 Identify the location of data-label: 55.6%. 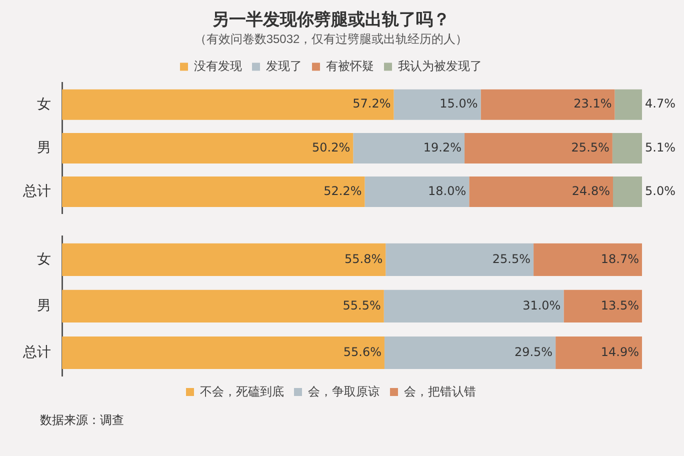
(362, 351).